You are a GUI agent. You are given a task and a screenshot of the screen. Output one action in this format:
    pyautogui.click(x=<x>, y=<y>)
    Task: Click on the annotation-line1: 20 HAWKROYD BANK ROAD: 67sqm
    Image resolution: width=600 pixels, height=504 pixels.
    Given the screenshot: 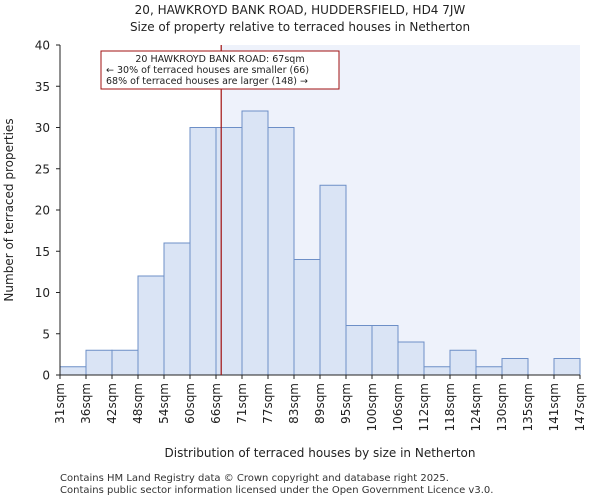 What is the action you would take?
    pyautogui.click(x=219, y=59)
    